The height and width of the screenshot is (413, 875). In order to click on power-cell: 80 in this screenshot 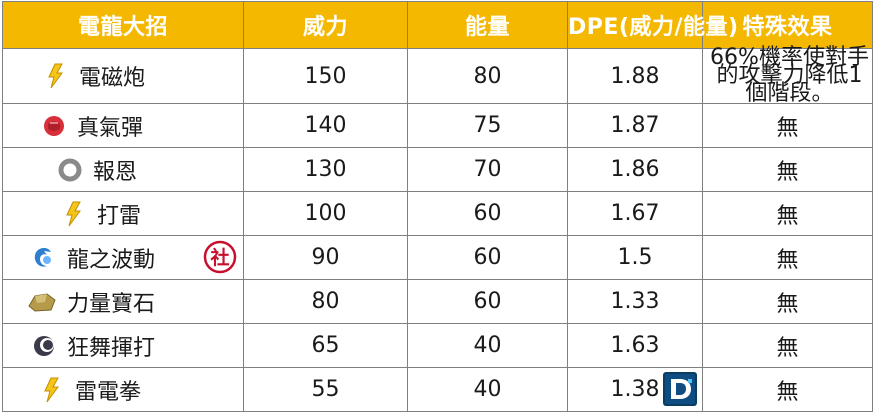, I will do `click(325, 301)`.